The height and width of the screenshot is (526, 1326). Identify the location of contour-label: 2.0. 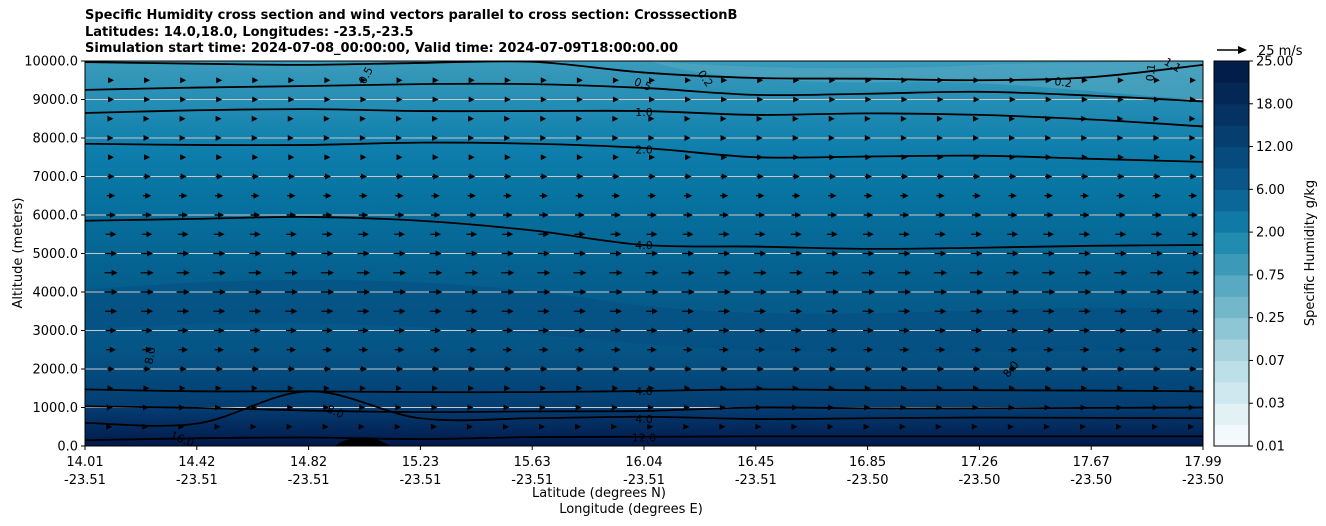
(644, 150).